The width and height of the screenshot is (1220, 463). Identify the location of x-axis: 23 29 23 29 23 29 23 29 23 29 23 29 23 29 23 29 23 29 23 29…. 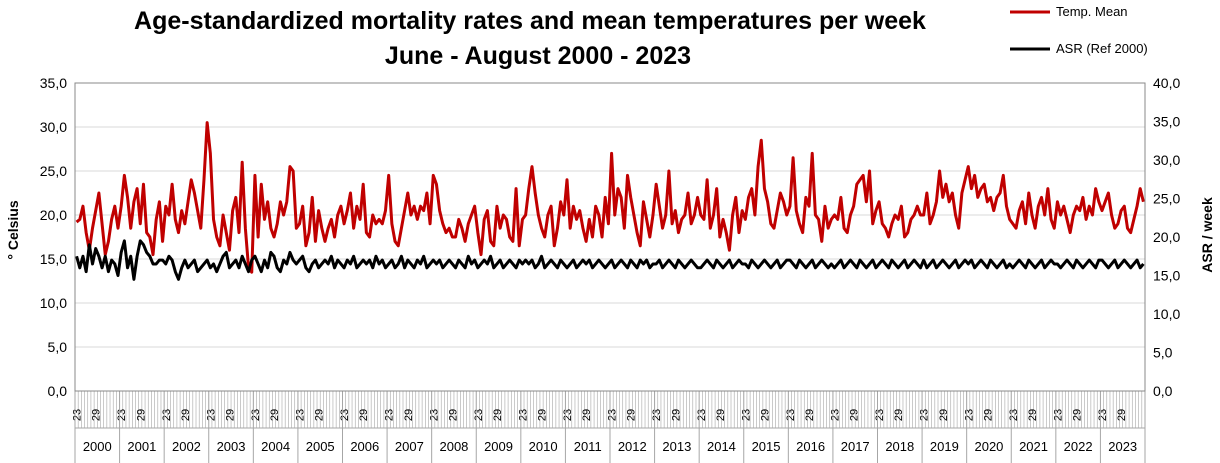
(609, 427).